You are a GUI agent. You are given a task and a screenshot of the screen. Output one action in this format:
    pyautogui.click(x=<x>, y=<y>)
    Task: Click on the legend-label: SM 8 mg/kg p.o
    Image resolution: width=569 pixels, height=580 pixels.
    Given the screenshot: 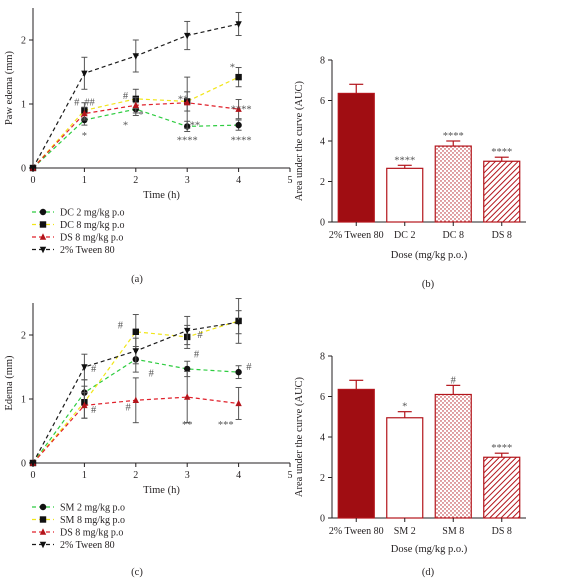 What is the action you would take?
    pyautogui.click(x=92, y=520)
    